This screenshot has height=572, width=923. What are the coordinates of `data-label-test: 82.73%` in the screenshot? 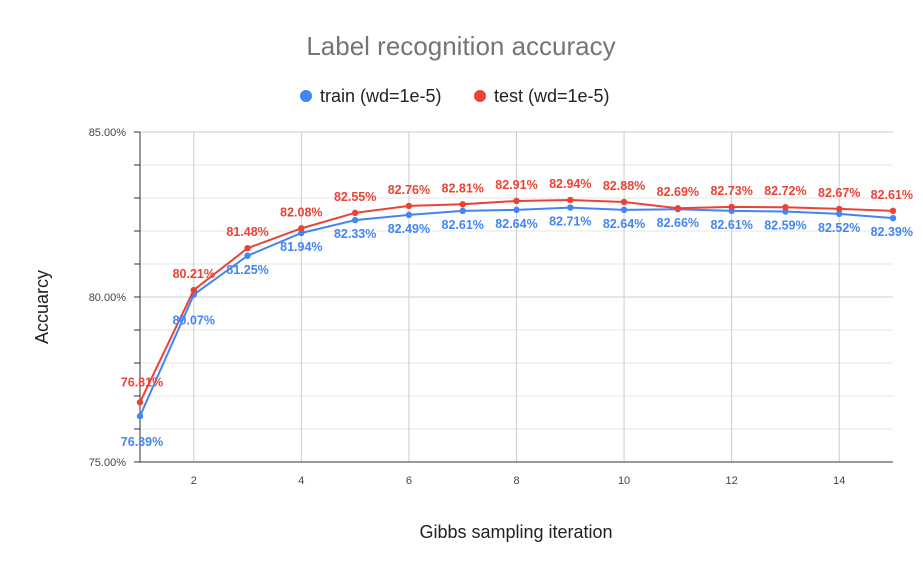 It's located at (731, 191).